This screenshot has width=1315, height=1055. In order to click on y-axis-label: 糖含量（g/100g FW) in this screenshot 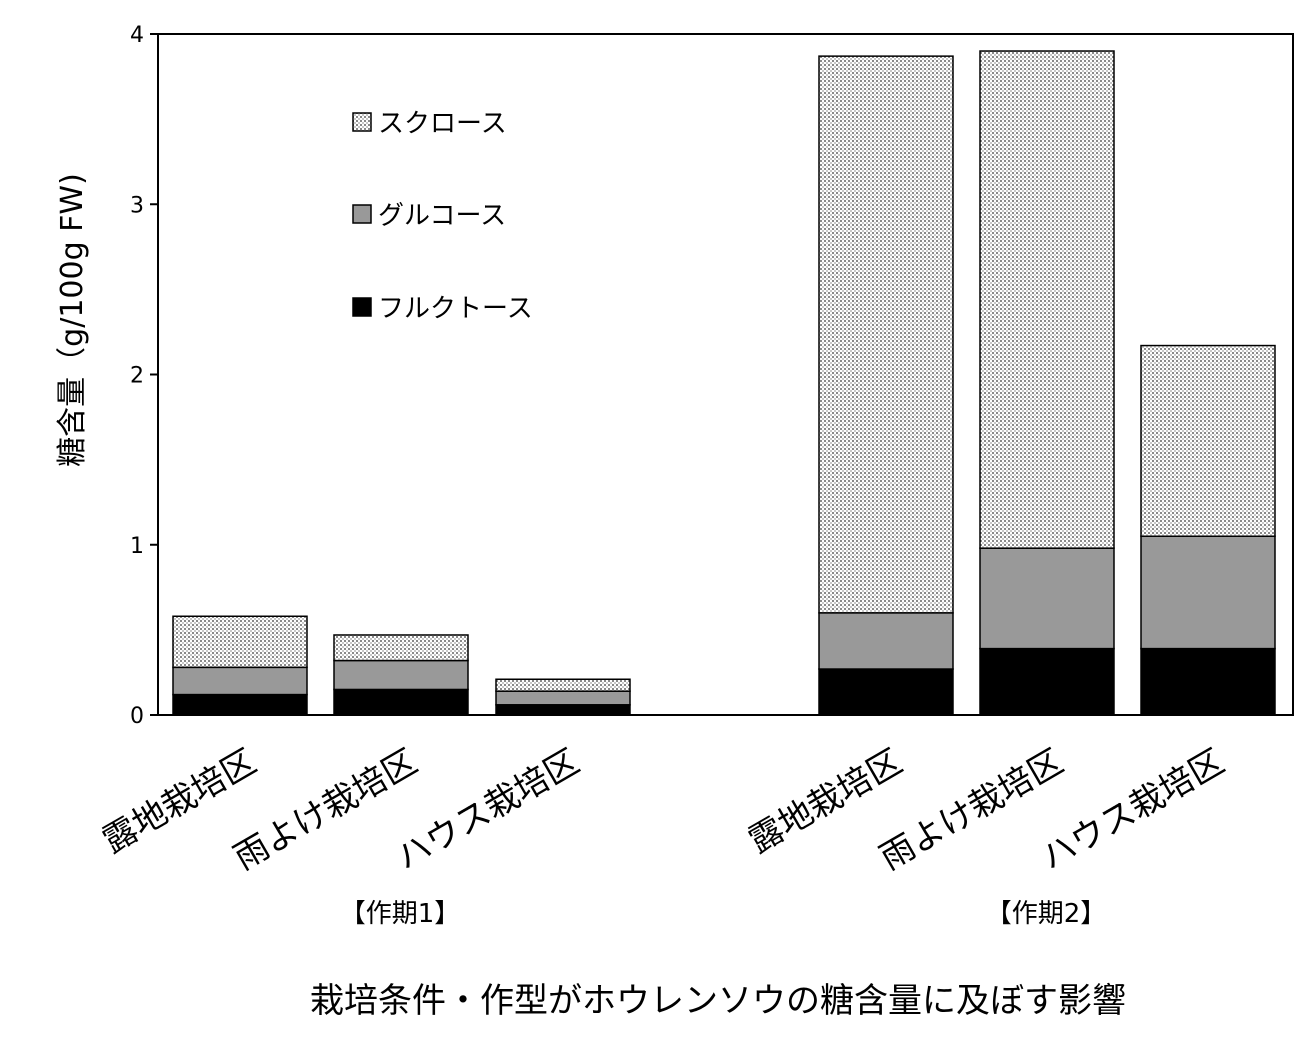, I will do `click(72, 320)`.